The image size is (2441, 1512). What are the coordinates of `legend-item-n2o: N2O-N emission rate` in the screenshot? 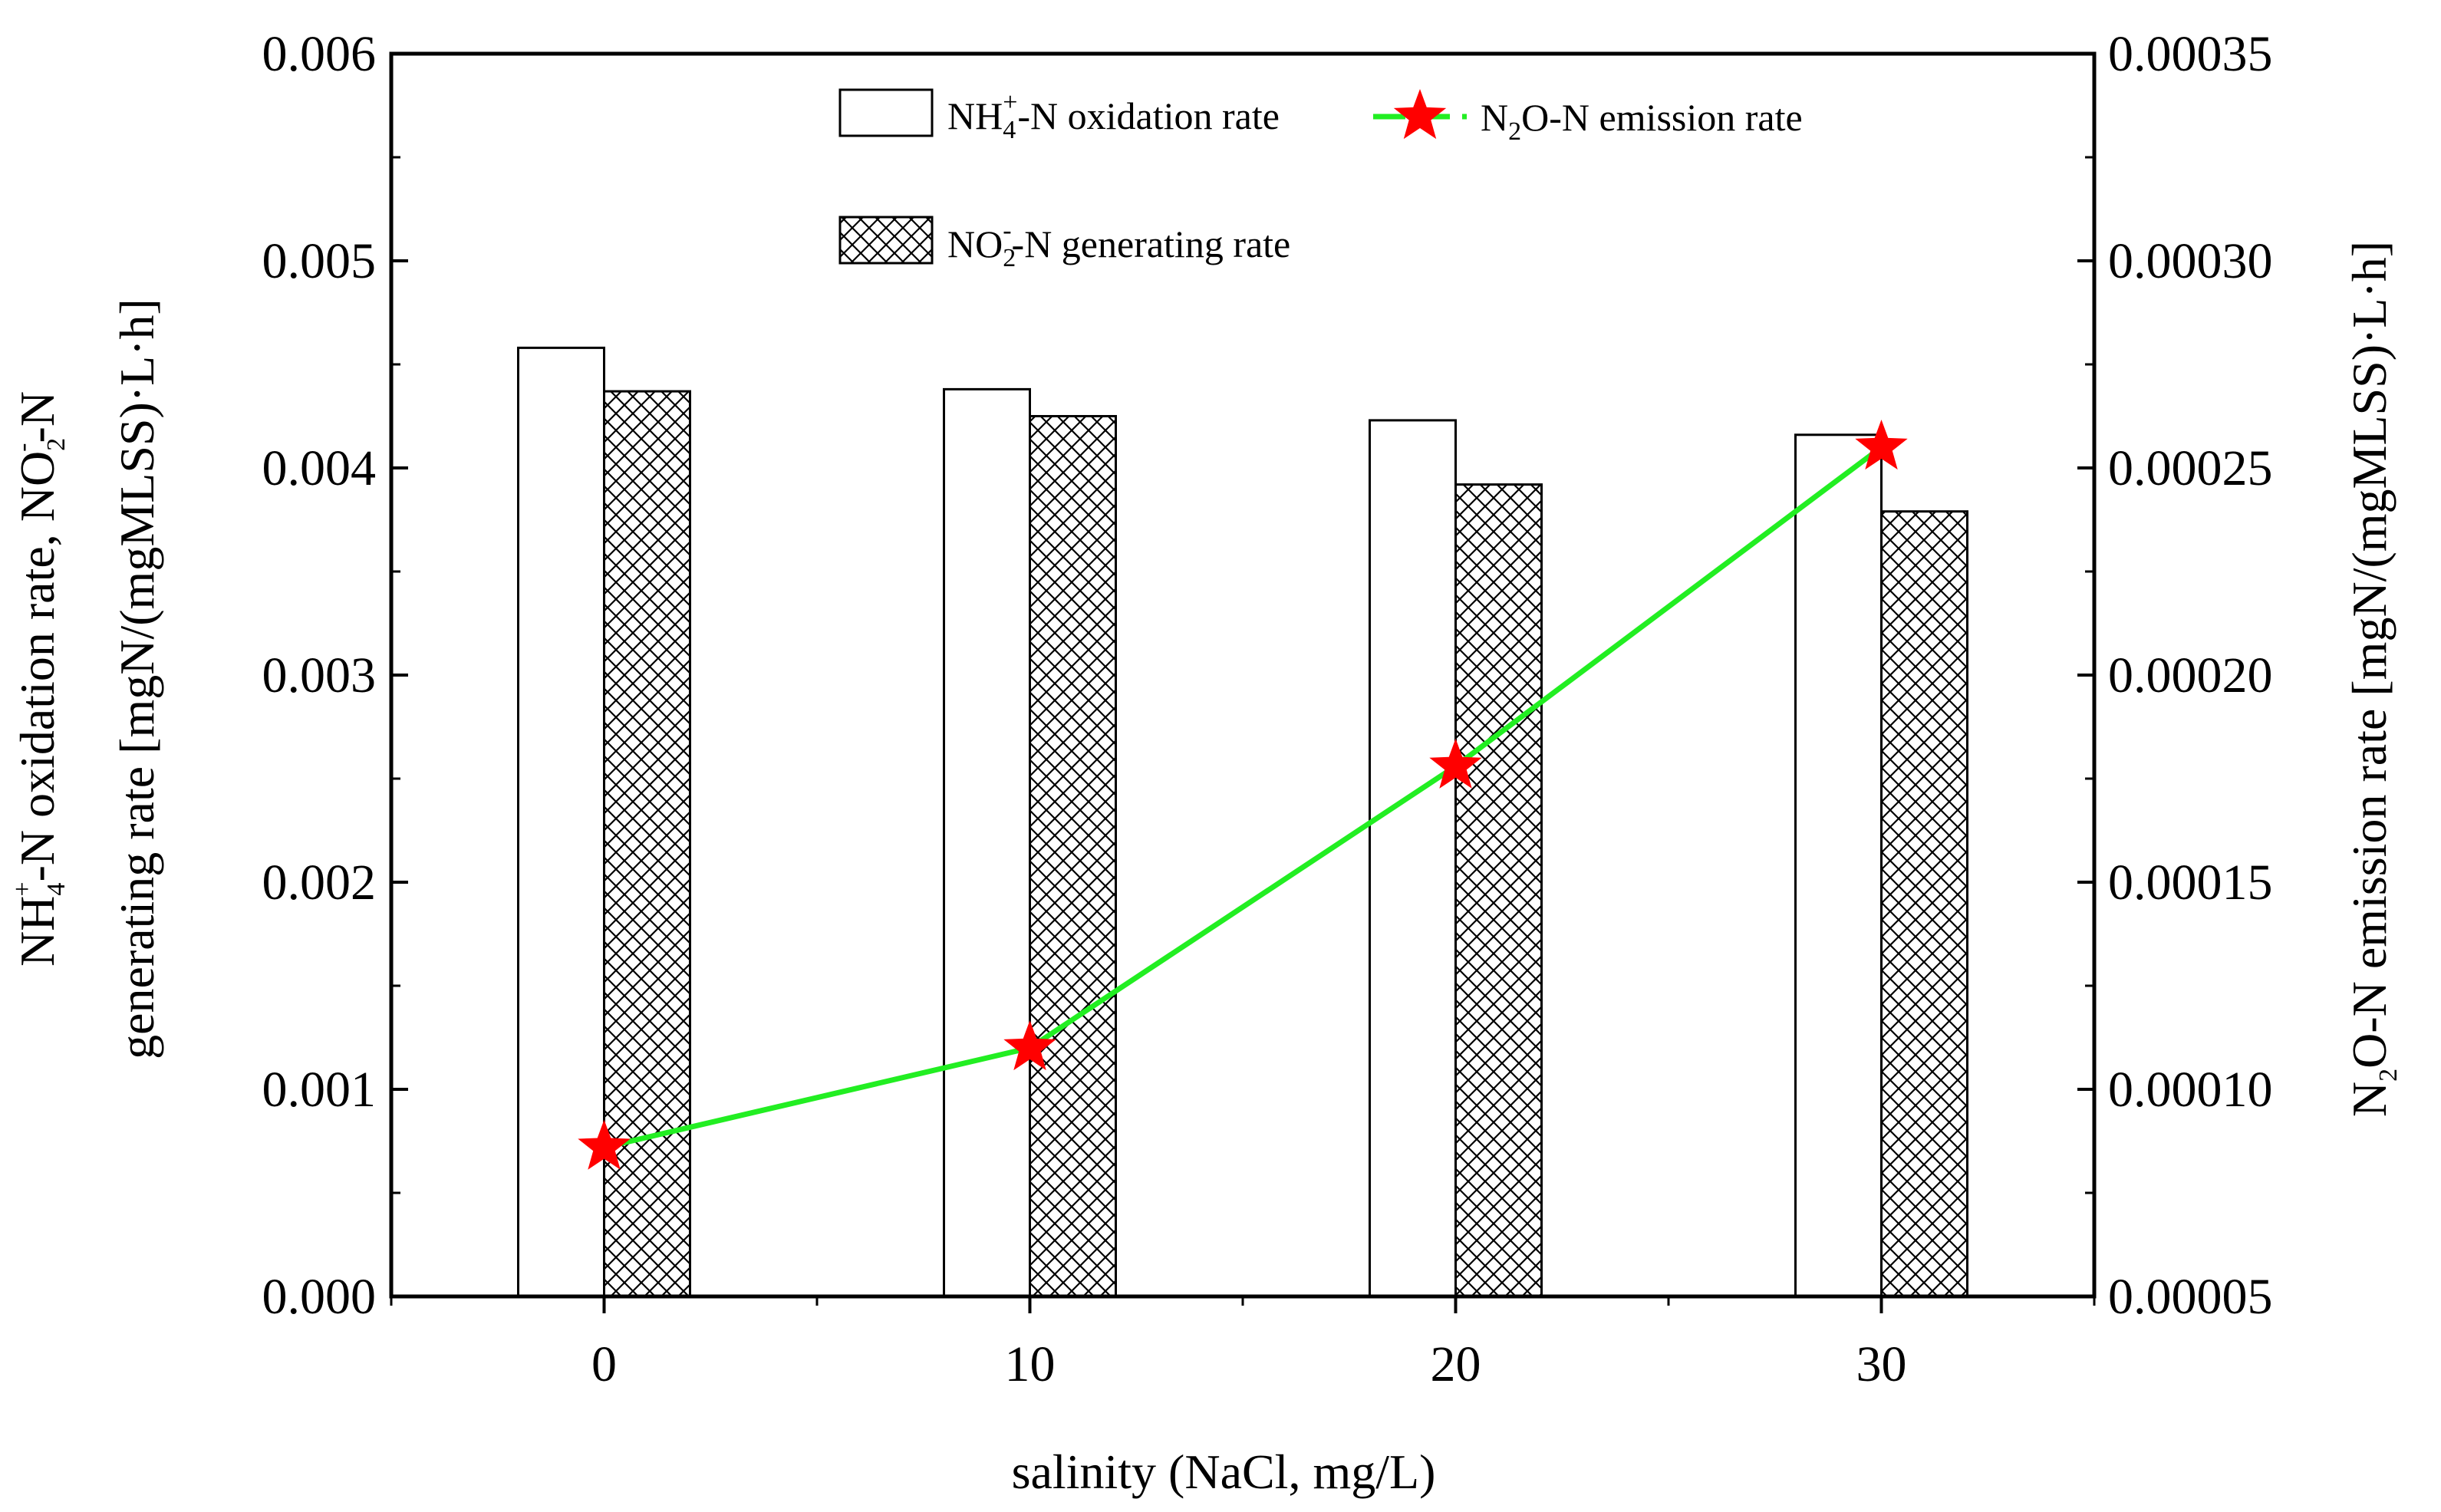 It's located at (1588, 117).